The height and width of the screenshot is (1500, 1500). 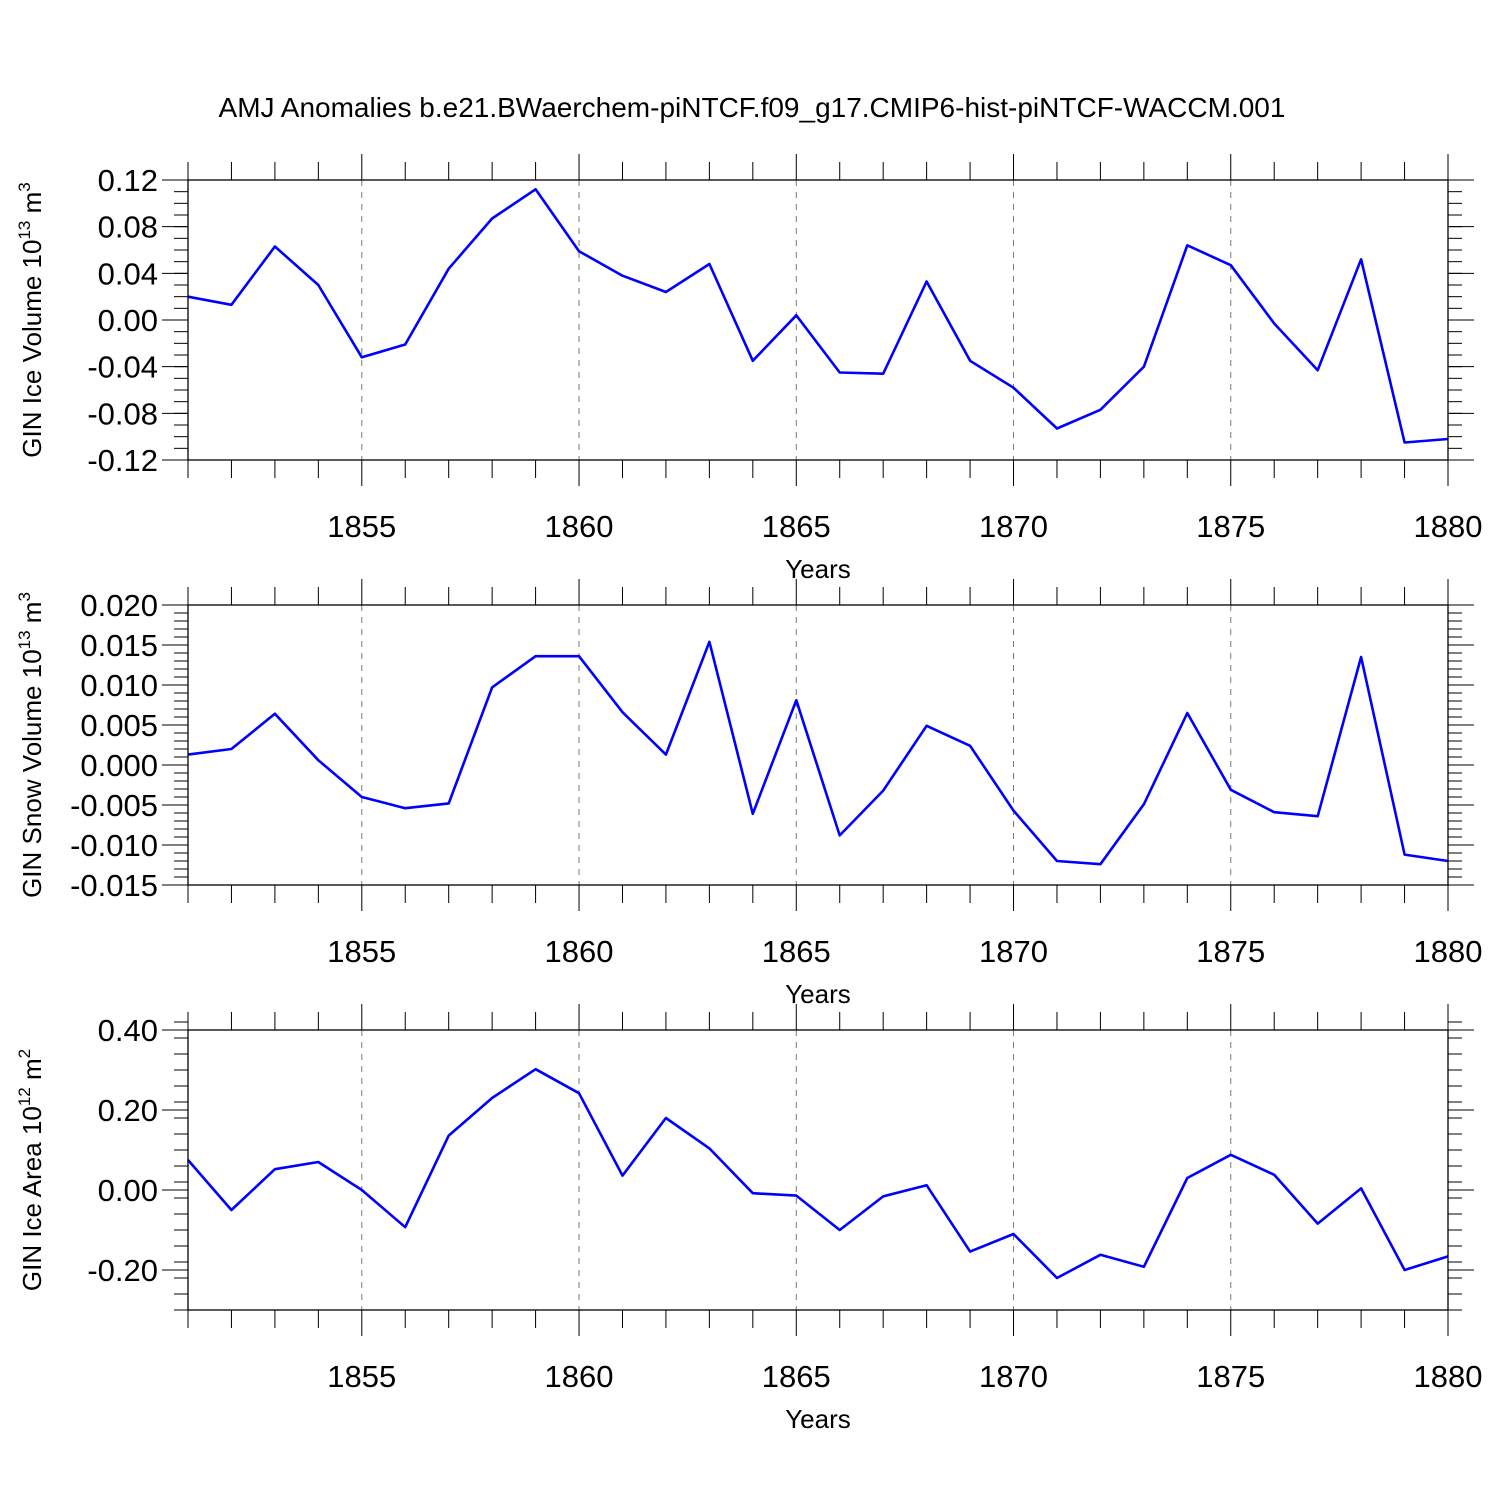 What do you see at coordinates (128, 180) in the screenshot?
I see `y-tick-label: 0.12` at bounding box center [128, 180].